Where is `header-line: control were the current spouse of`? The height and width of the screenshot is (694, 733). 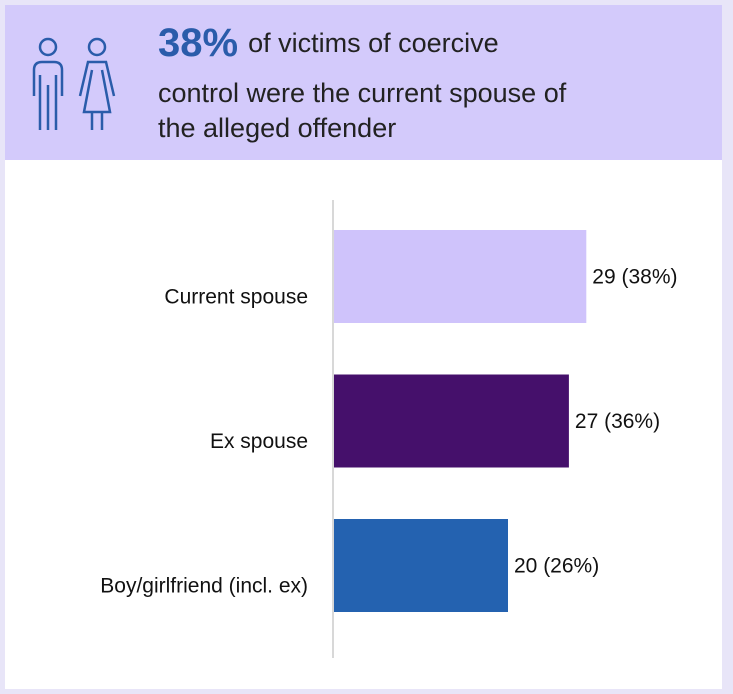 header-line: control were the current spouse of is located at coordinates (362, 93).